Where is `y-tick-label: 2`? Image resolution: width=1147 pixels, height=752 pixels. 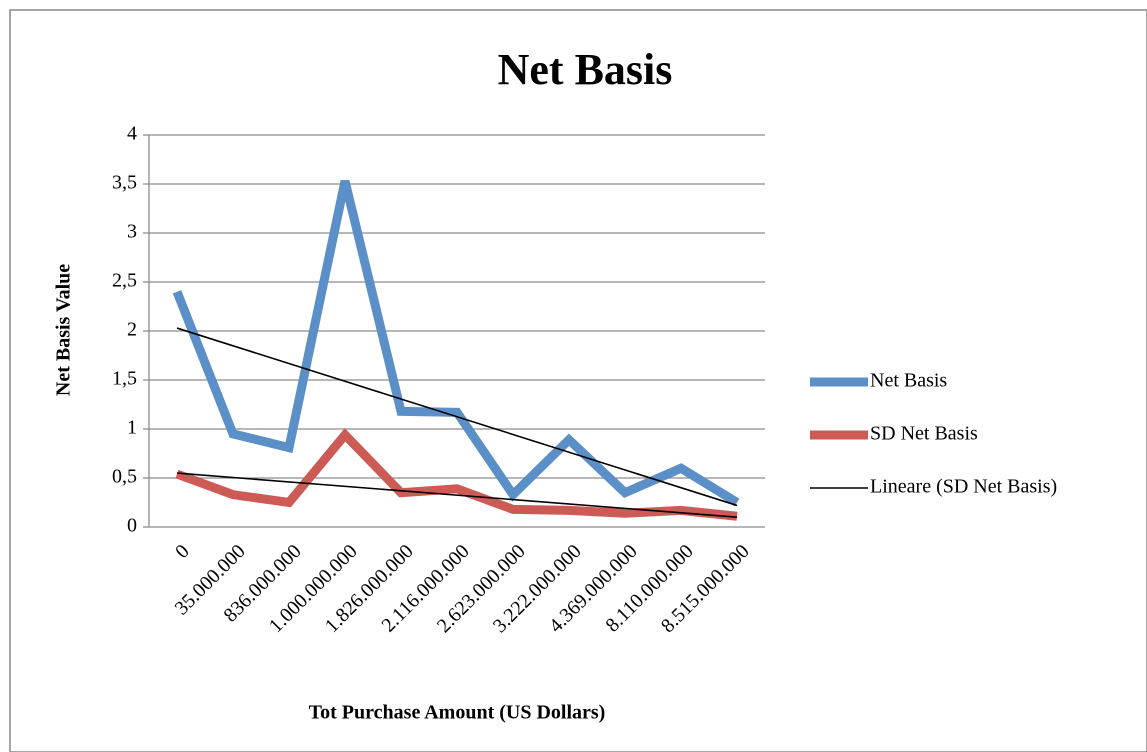
y-tick-label: 2 is located at coordinates (132, 330).